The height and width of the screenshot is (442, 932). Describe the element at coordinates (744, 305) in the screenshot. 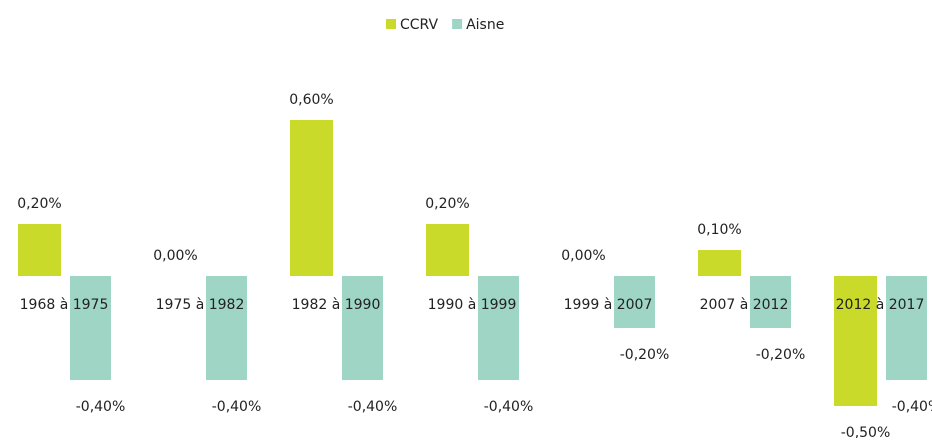

I see `x-tick-label: 2007 à 2012` at that location.